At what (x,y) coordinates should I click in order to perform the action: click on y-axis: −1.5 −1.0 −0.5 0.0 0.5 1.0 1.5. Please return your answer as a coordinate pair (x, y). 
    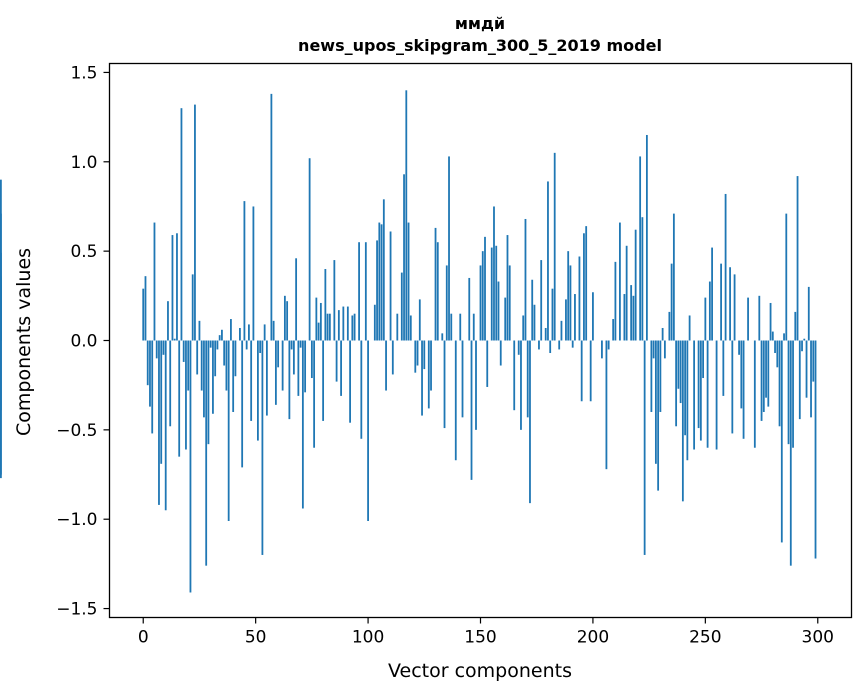
    Looking at the image, I should click on (83, 341).